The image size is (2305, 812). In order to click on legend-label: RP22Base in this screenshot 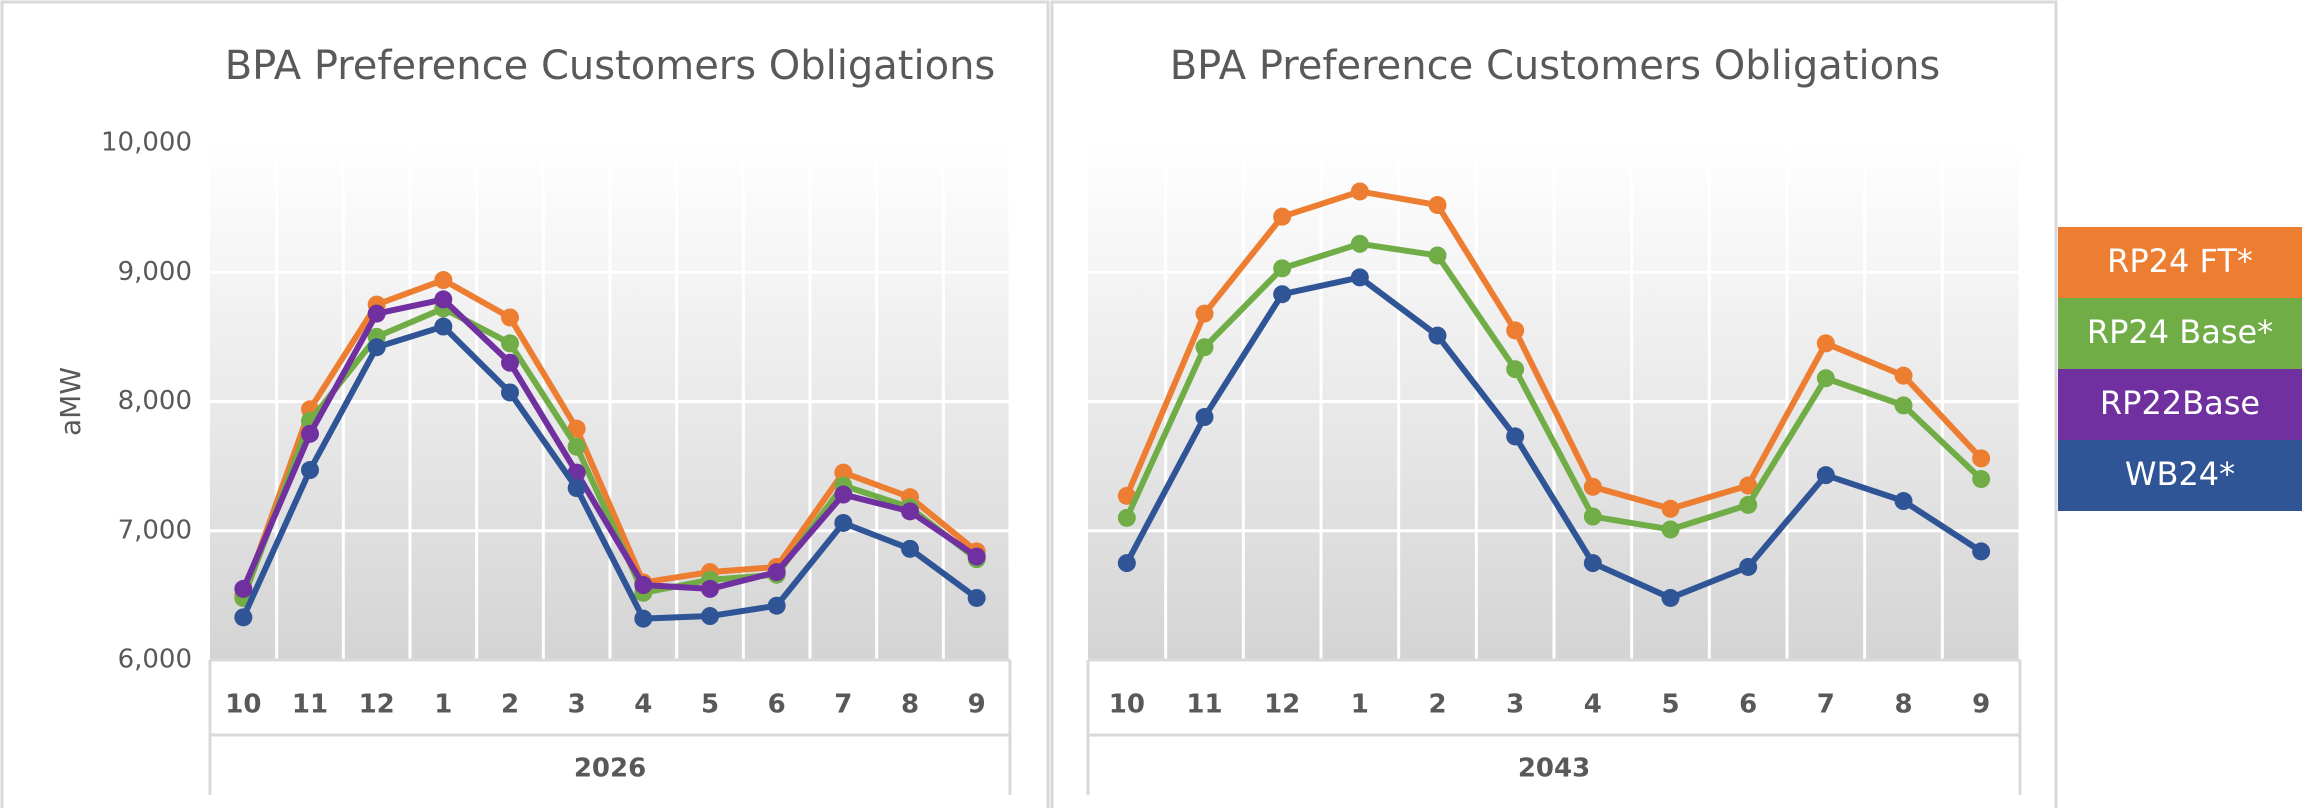, I will do `click(2180, 403)`.